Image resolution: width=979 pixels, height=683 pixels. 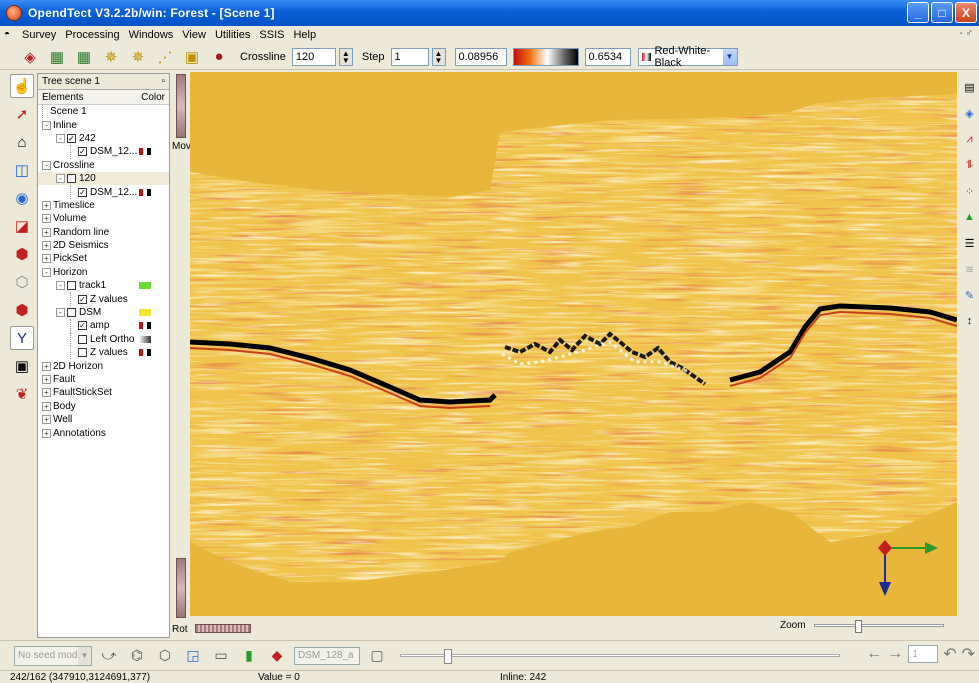 I want to click on gmt-icon: ●, so click(x=219, y=56).